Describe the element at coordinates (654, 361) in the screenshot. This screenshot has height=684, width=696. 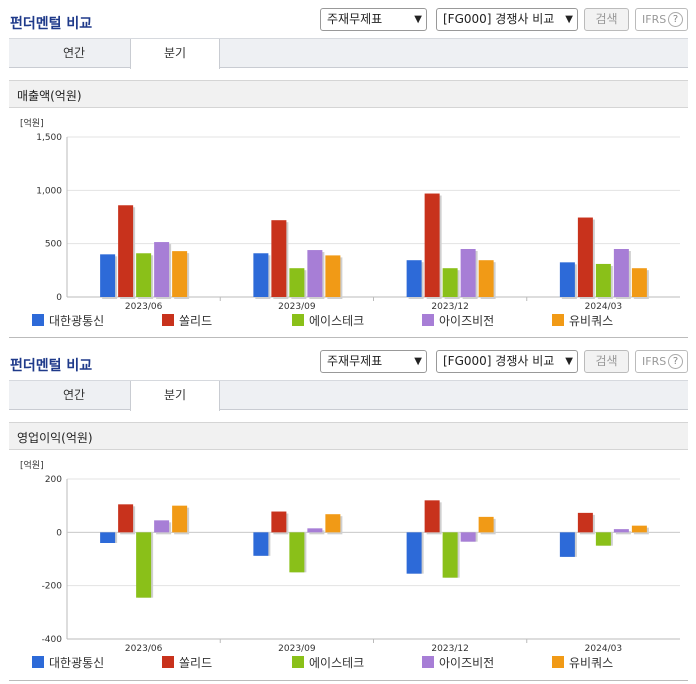
I see `ifrs-label: IFRS` at that location.